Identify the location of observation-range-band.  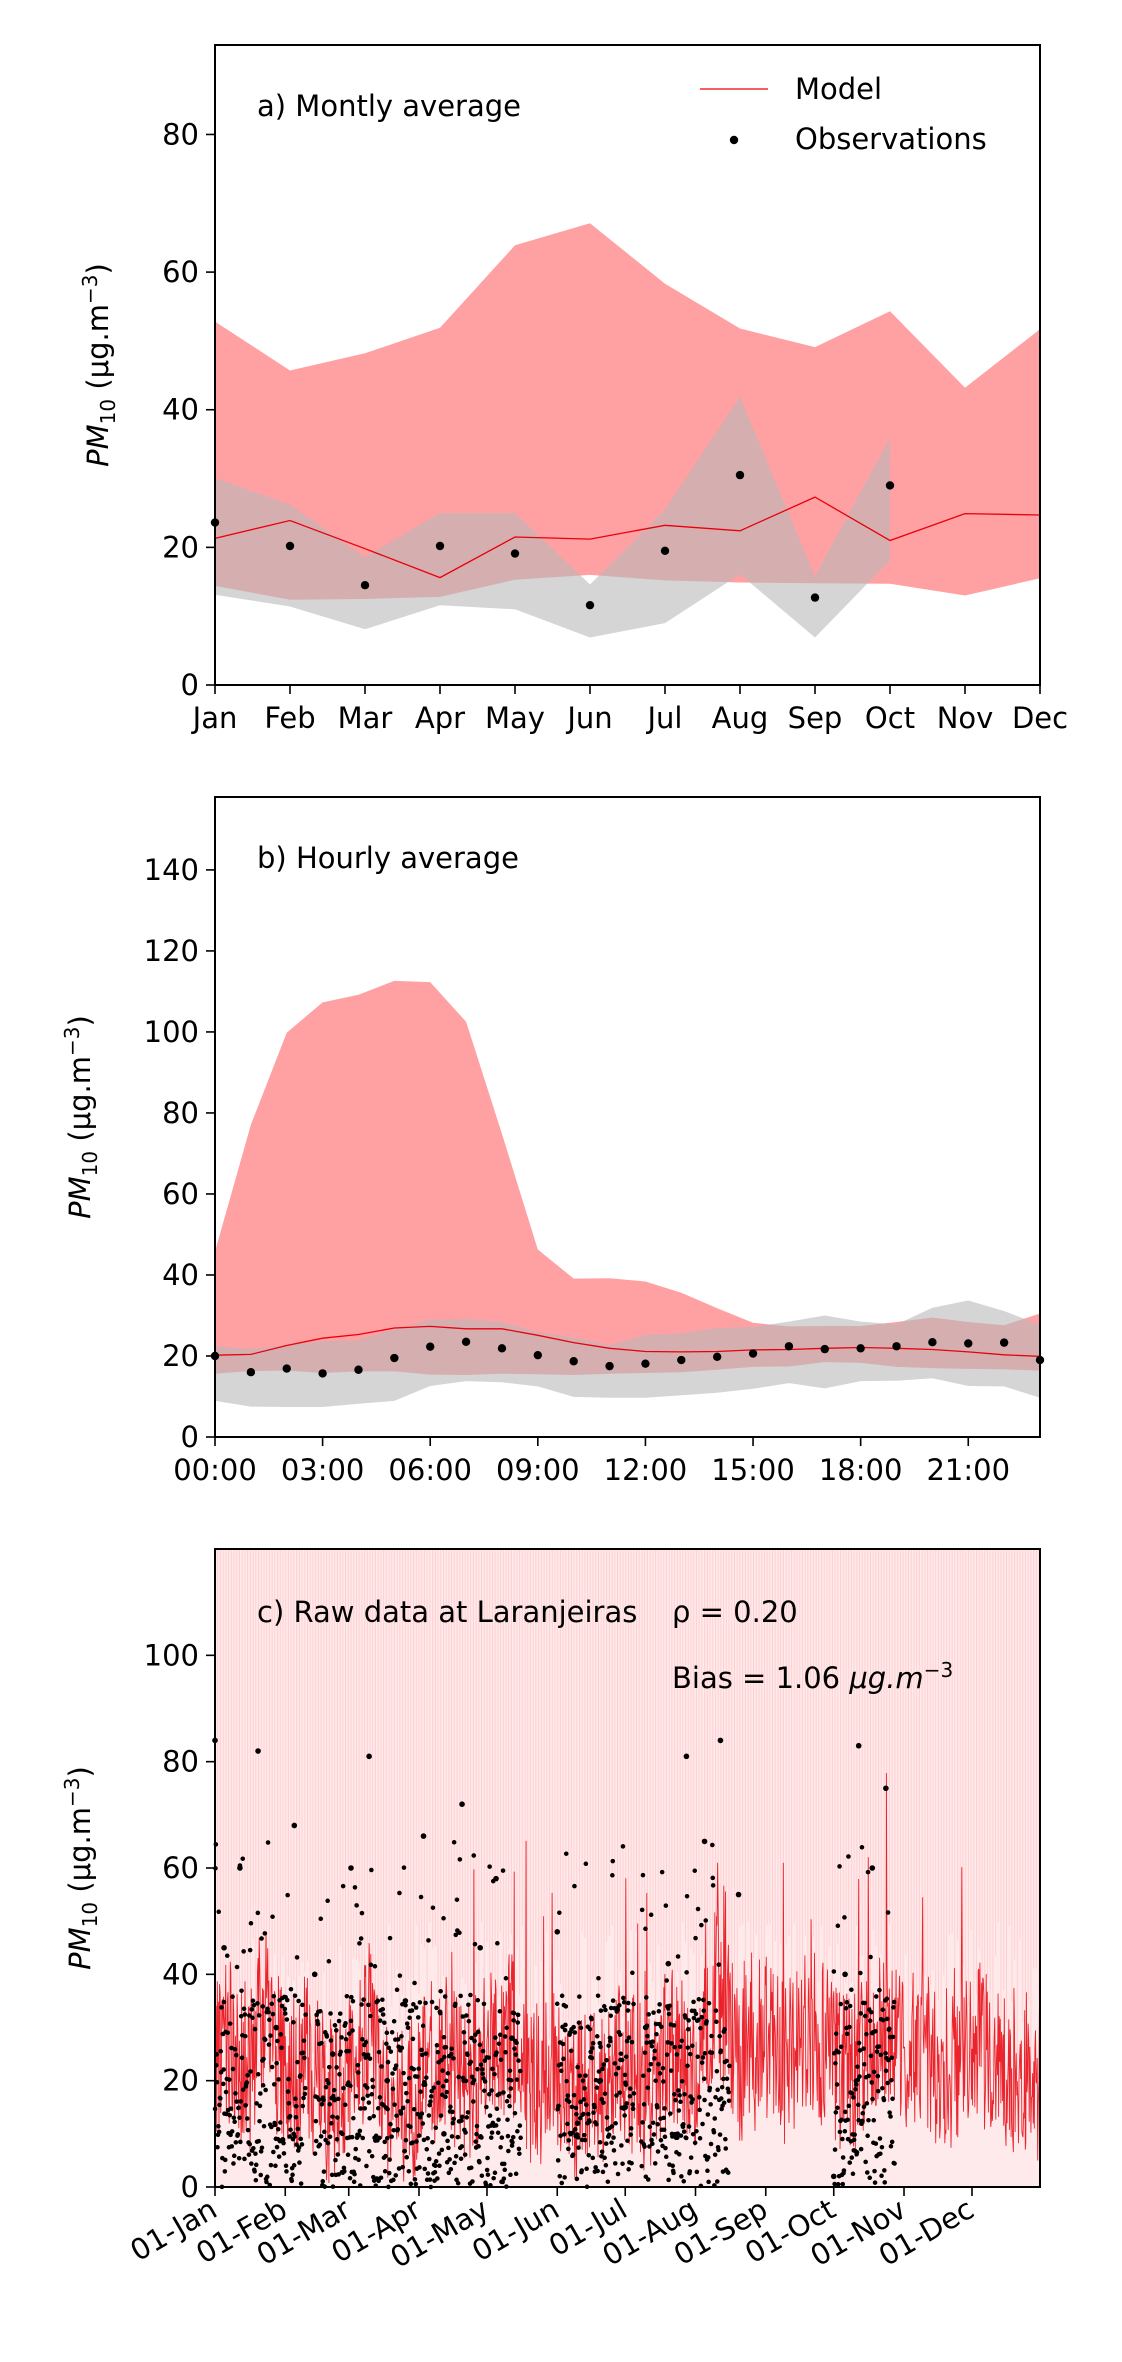
(552, 517).